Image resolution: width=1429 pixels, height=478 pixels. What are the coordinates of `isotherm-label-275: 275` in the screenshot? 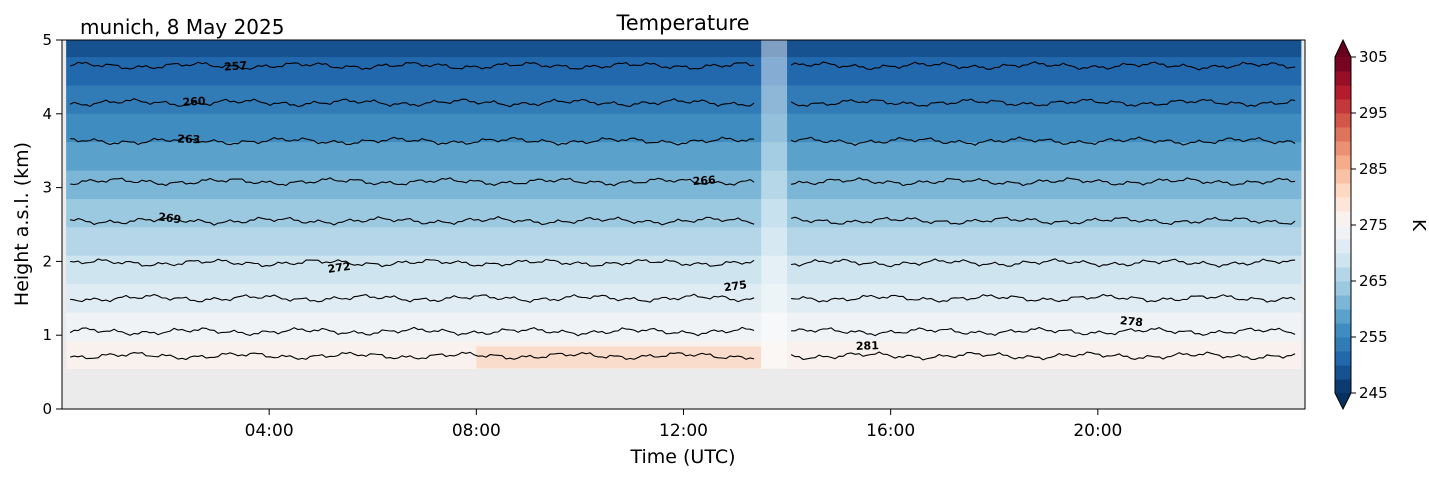 It's located at (735, 286).